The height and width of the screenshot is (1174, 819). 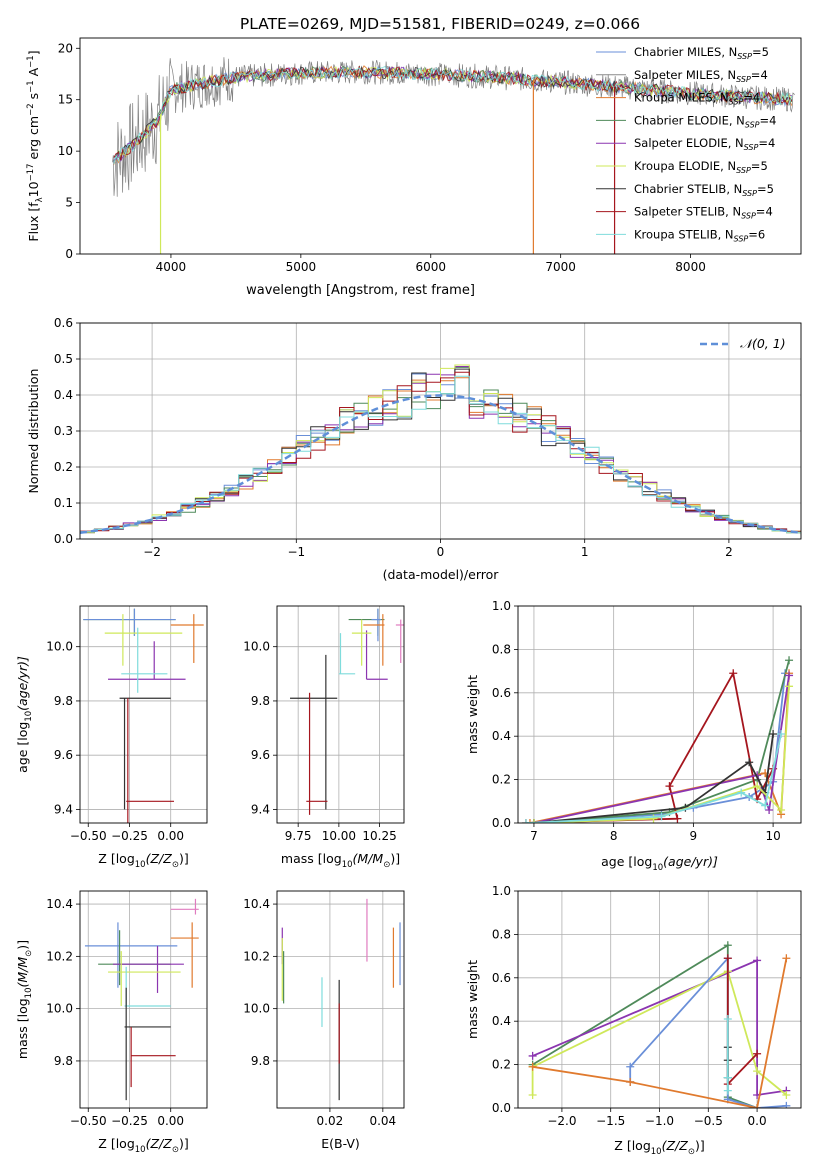 I want to click on x-tick-label: 0.02, so click(x=330, y=1121).